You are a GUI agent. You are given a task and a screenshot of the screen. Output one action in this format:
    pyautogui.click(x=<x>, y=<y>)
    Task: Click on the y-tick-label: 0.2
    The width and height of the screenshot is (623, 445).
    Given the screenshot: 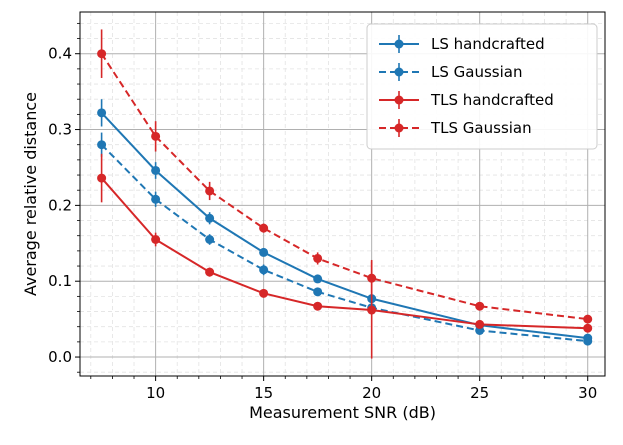 What is the action you would take?
    pyautogui.click(x=60, y=205)
    